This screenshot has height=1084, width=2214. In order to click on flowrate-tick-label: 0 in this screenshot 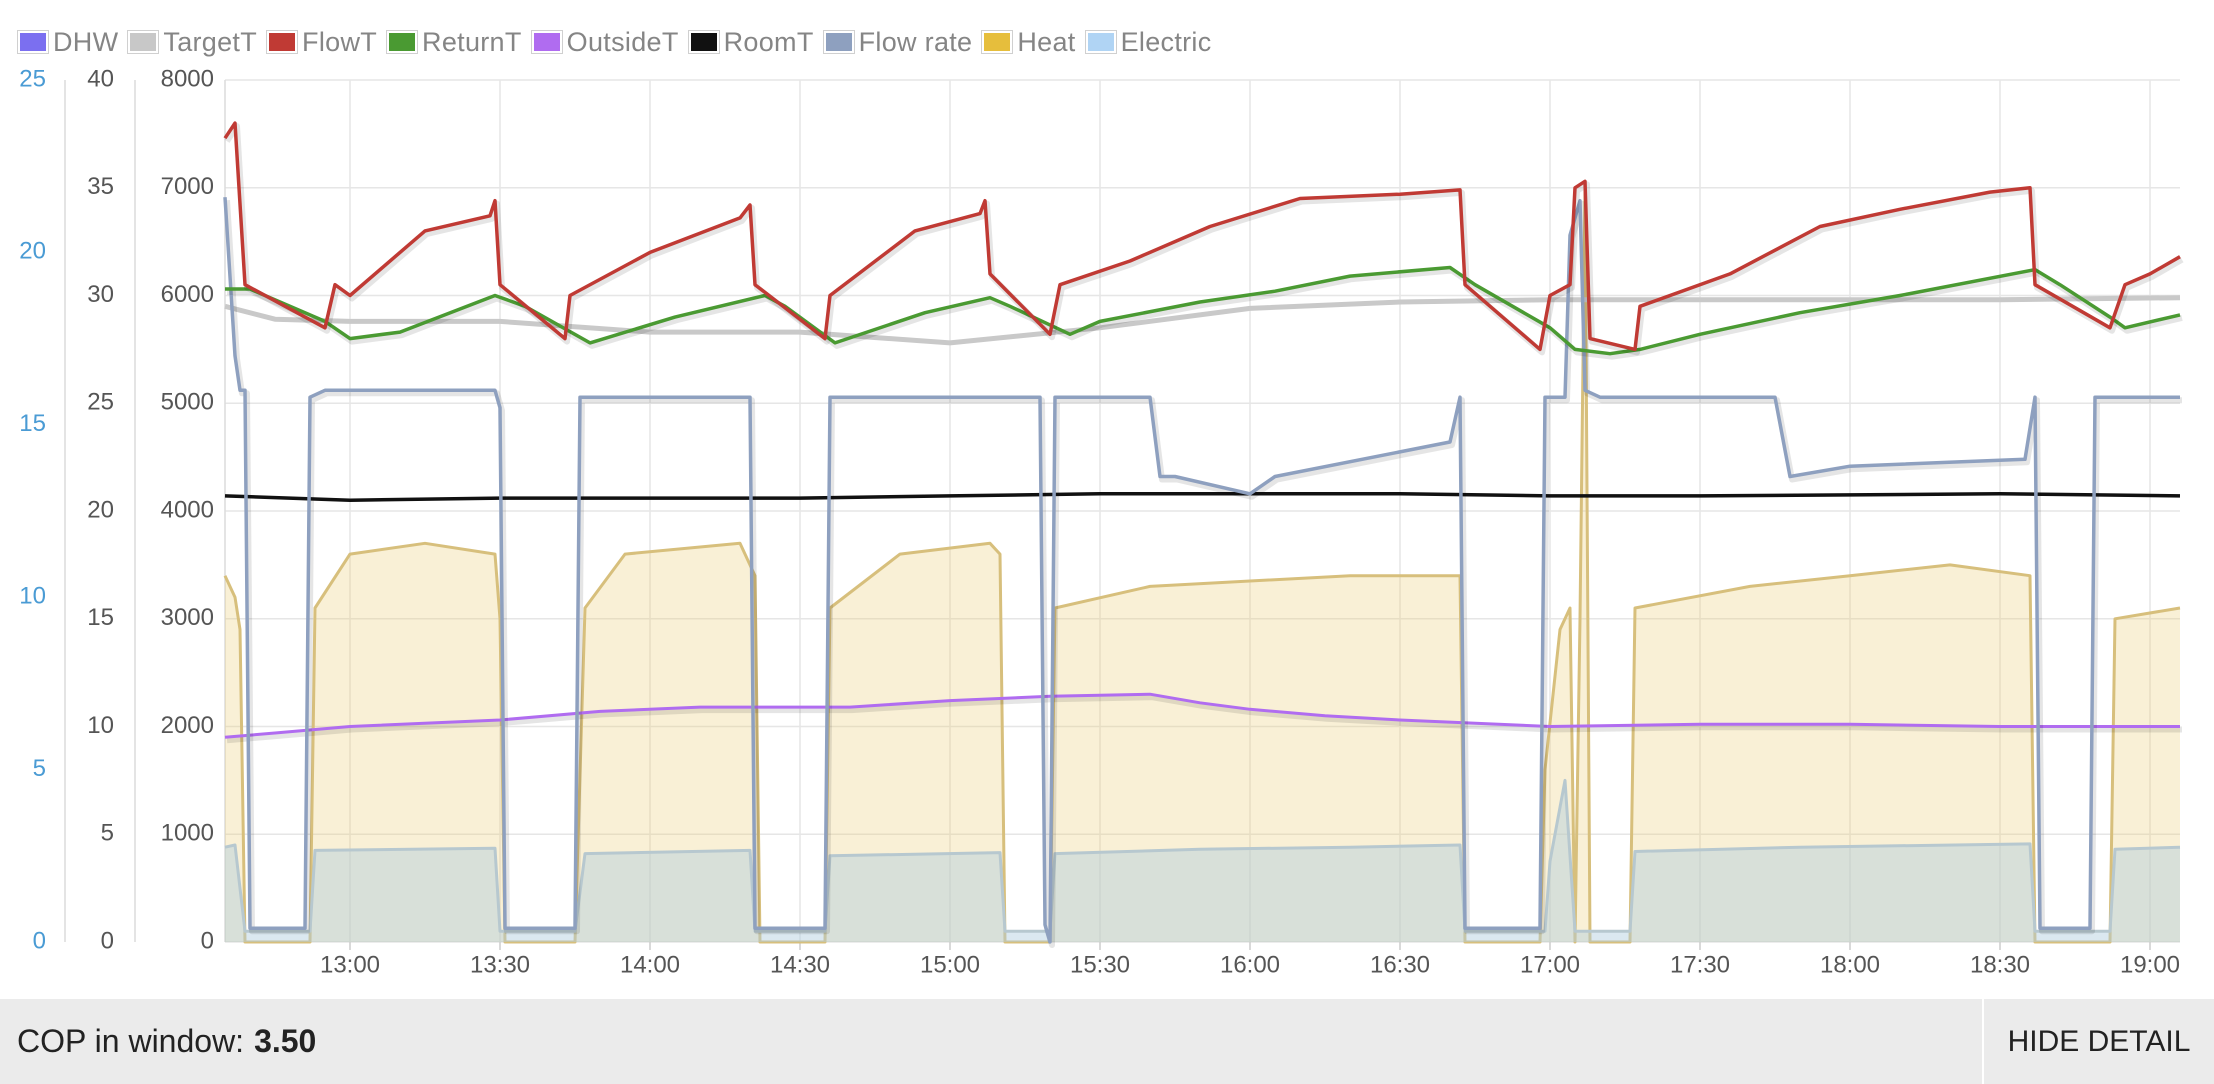, I will do `click(39, 940)`.